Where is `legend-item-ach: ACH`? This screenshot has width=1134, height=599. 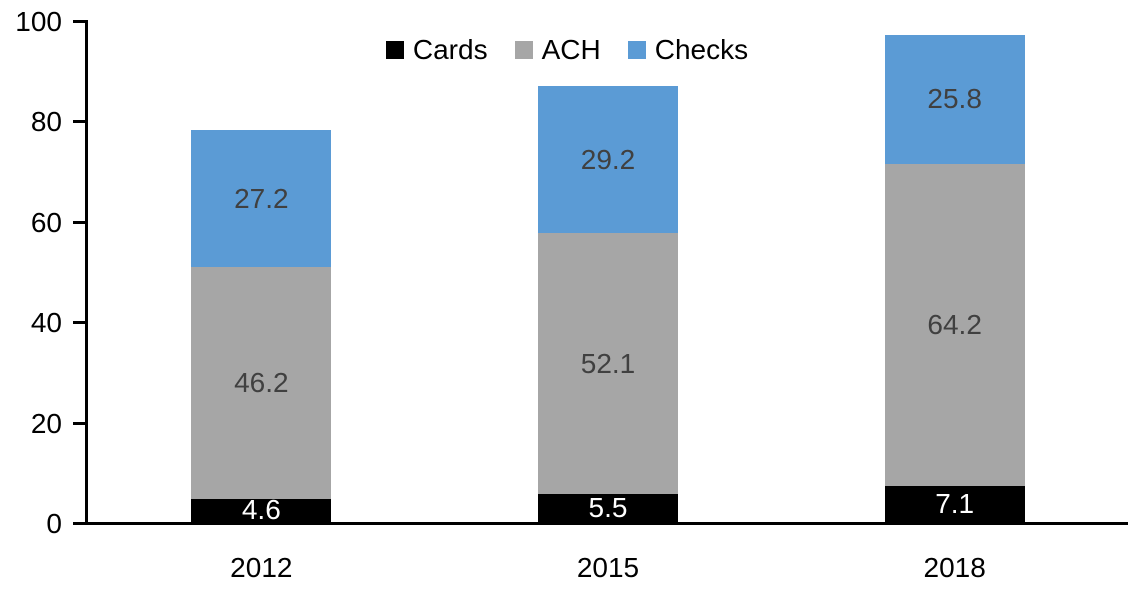 legend-item-ach: ACH is located at coordinates (557, 50).